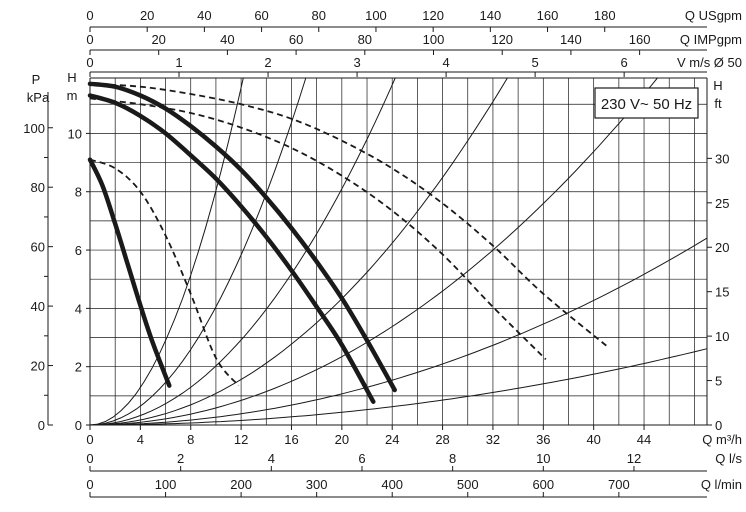 The image size is (746, 512). What do you see at coordinates (361, 458) in the screenshot?
I see `q-ls-axis-tick-label: 6` at bounding box center [361, 458].